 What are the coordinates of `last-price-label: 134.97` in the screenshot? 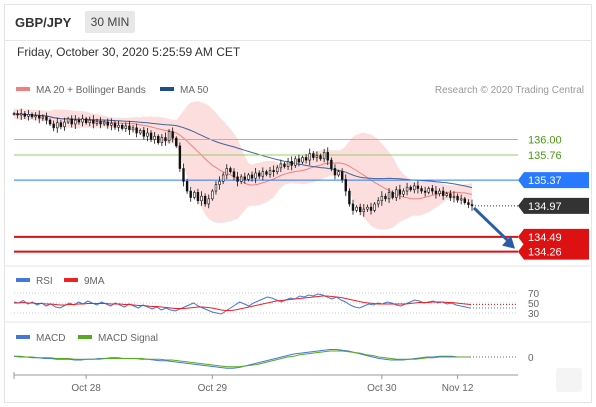 It's located at (545, 207).